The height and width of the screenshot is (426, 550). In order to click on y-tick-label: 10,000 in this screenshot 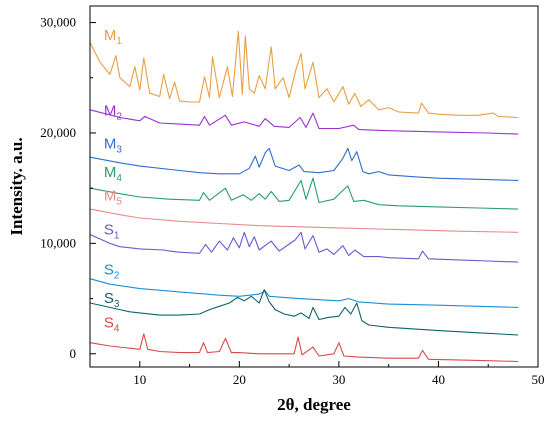, I will do `click(58, 242)`.